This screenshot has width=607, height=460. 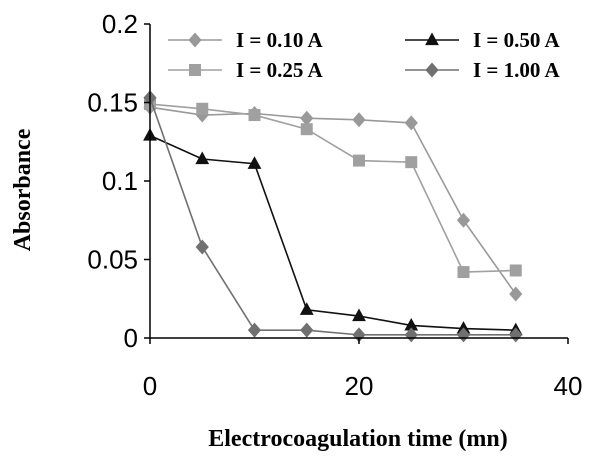 I want to click on y-tick-label: 0.1, so click(x=120, y=181).